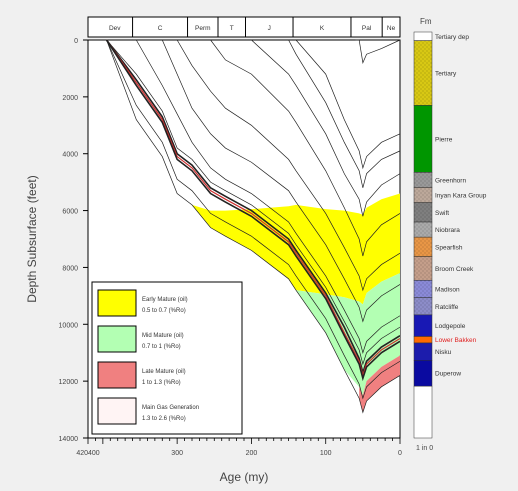 The height and width of the screenshot is (491, 518). What do you see at coordinates (76, 41) in the screenshot?
I see `y-tick-label: 0` at bounding box center [76, 41].